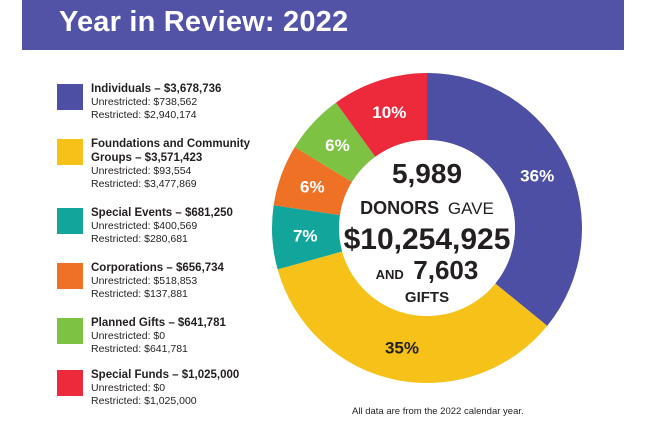 This screenshot has width=645, height=430. Describe the element at coordinates (158, 323) in the screenshot. I see `legend-heading: Planned Gifts – $641,781` at that location.